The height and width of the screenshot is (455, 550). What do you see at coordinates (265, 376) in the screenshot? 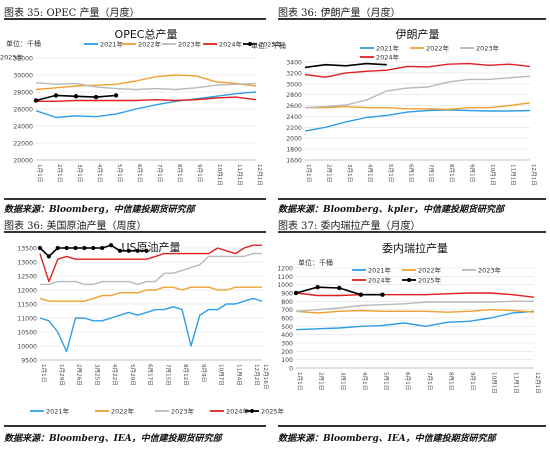
I see `x-tick-label: 12月16日` at bounding box center [265, 376].